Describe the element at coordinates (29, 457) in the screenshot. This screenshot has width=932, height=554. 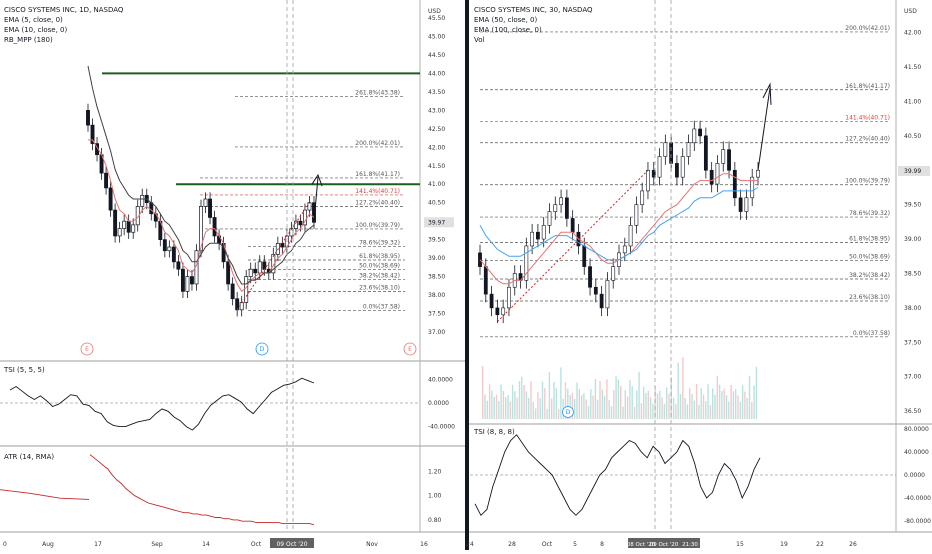
I see `left-atr-legend: ATR (14, RMA)` at that location.